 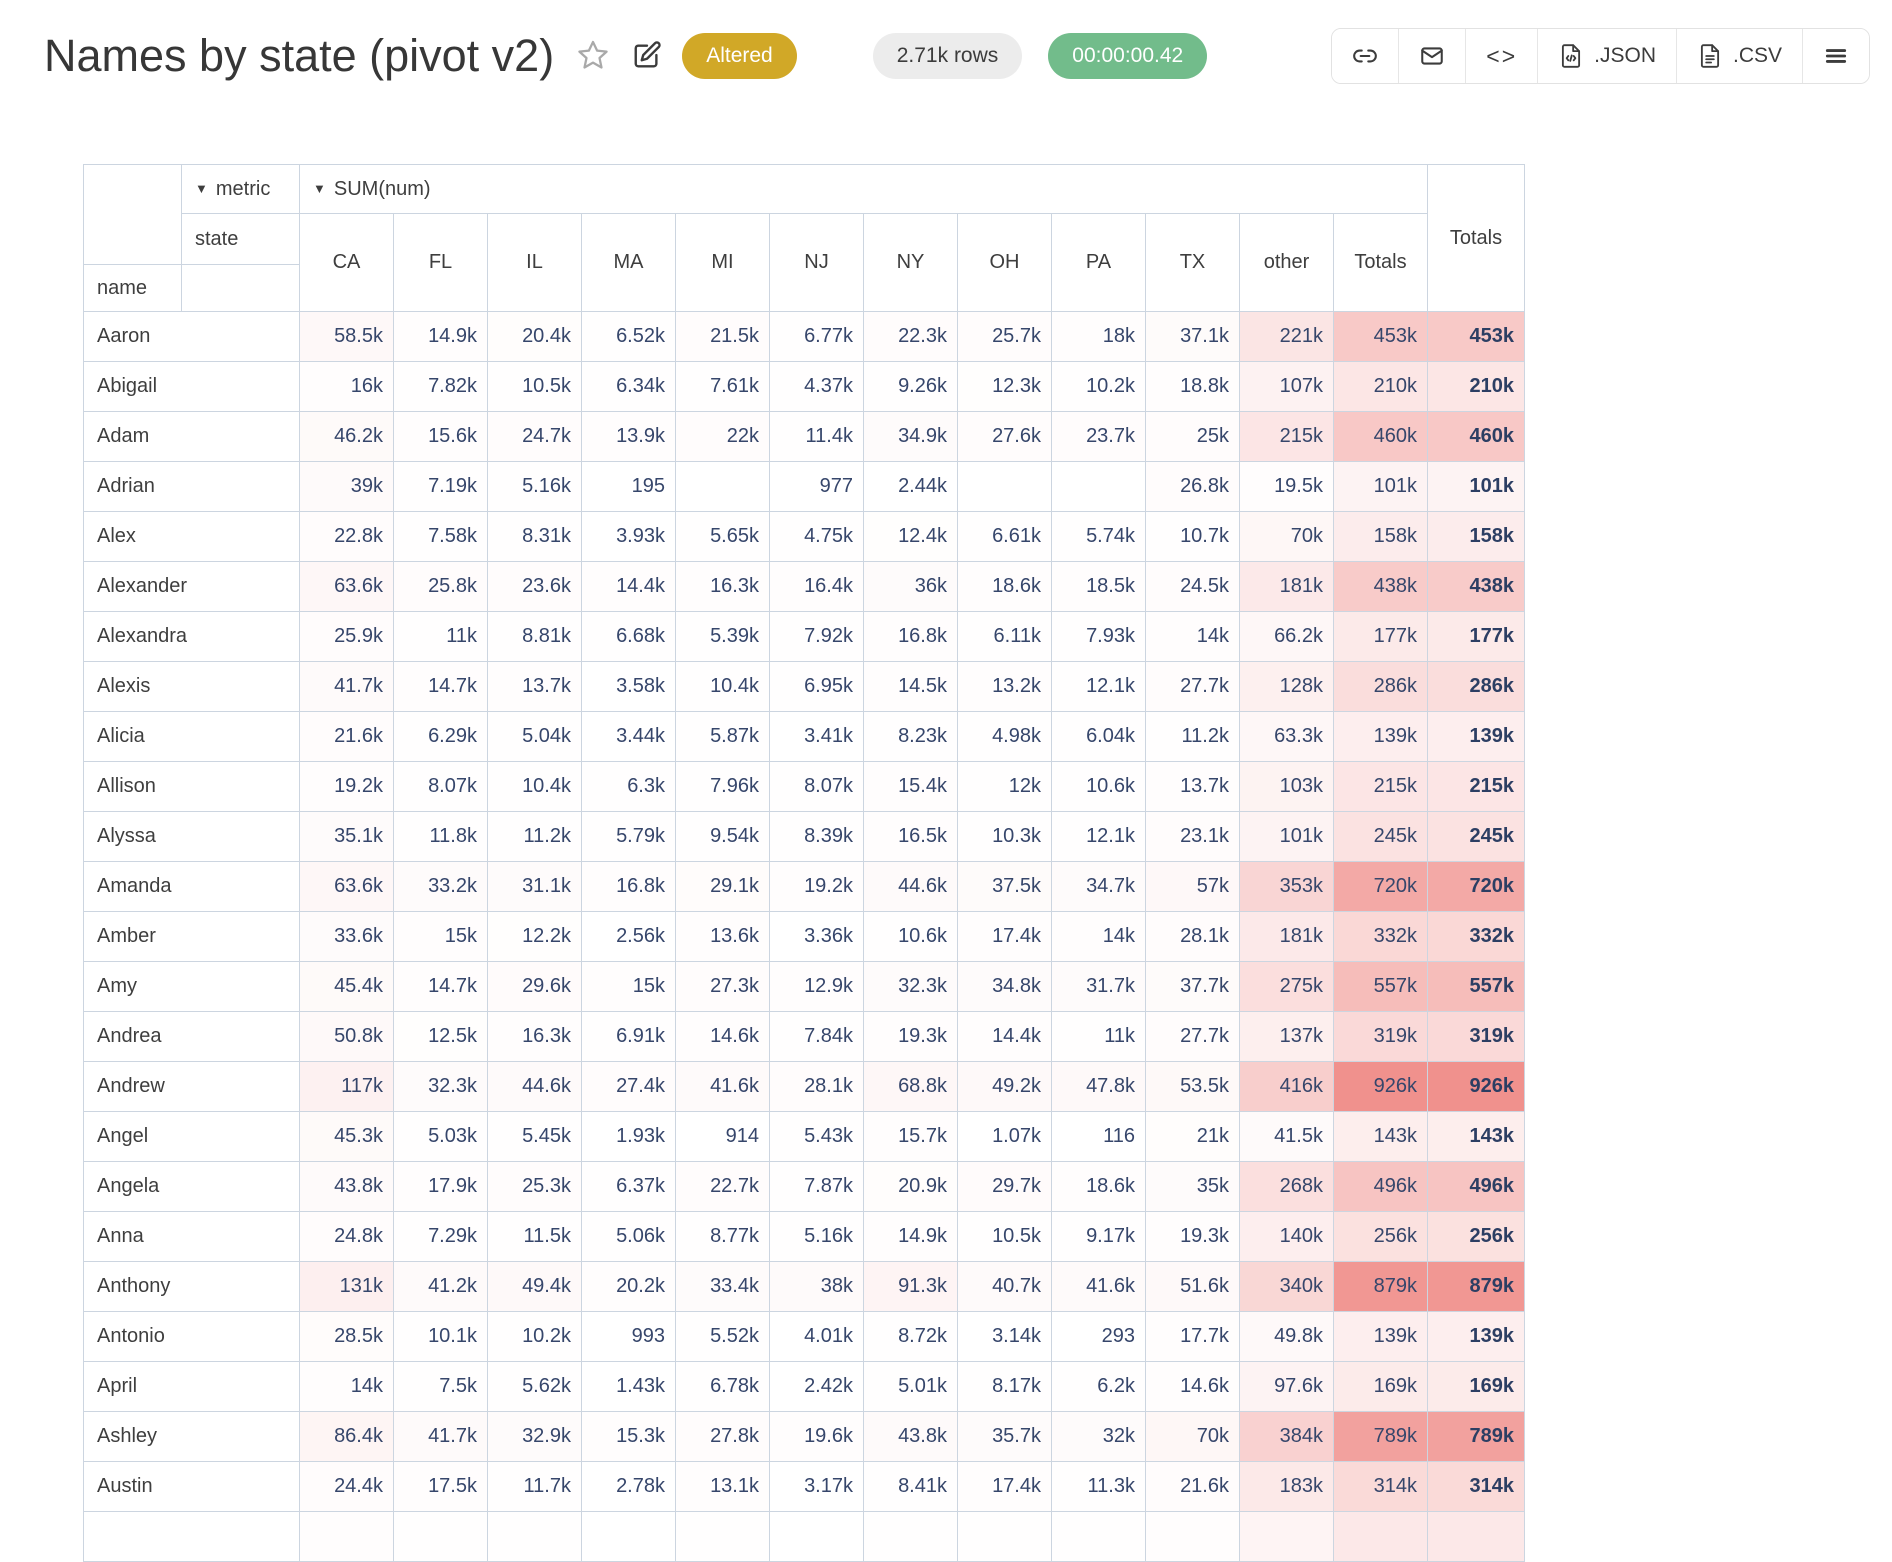 I want to click on value-cell: 139k, so click(x=1380, y=1336).